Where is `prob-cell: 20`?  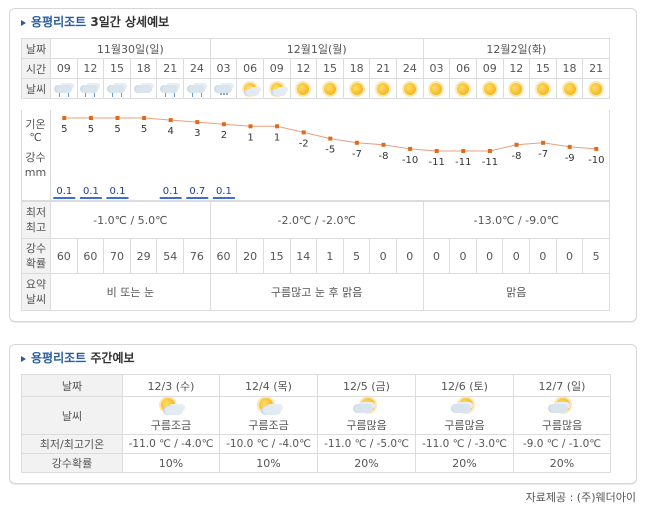
prob-cell: 20 is located at coordinates (250, 256).